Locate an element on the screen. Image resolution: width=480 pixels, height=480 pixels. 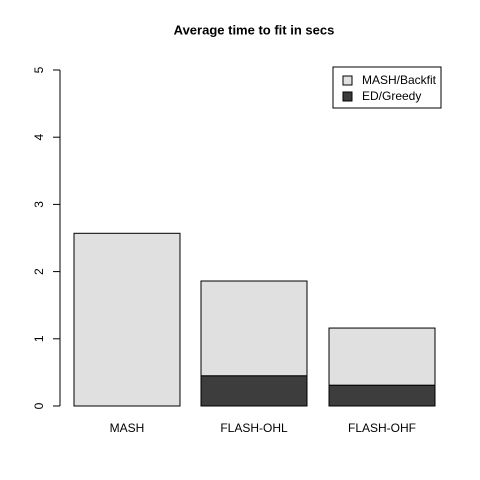
y-tick-label: 3 is located at coordinates (39, 204).